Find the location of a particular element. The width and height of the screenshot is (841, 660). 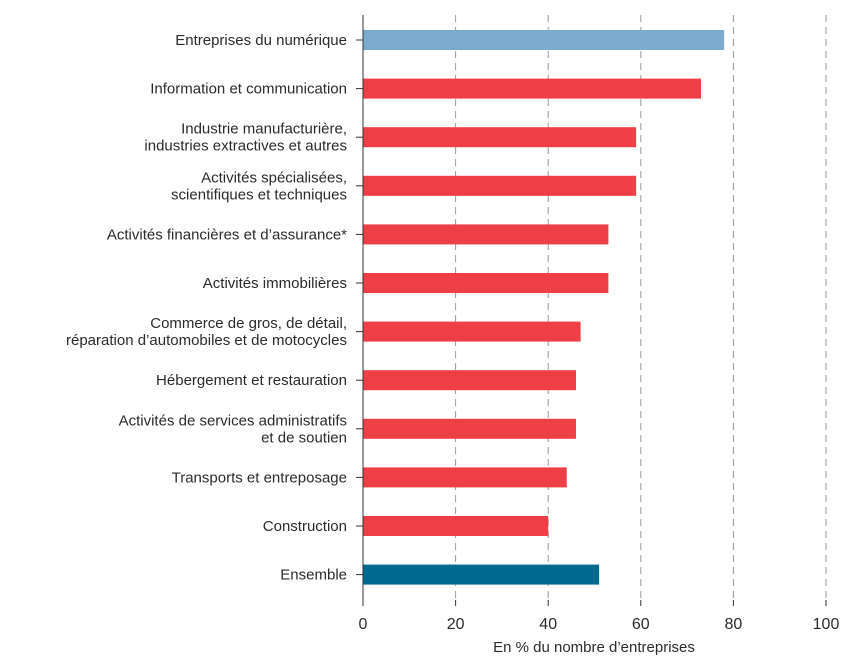

category-label: Activités immobilières is located at coordinates (275, 283).